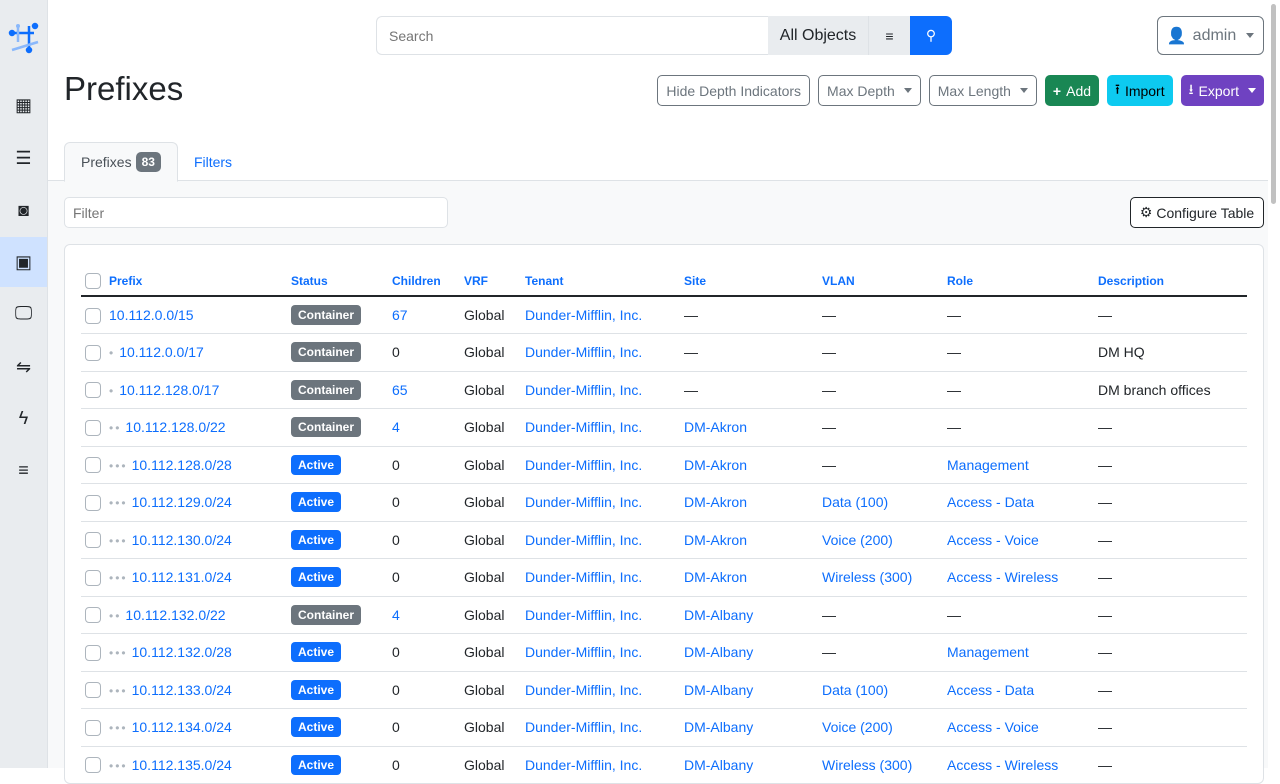 The height and width of the screenshot is (784, 1280). Describe the element at coordinates (181, 764) in the screenshot. I see `prefix-link: 10.112.135.0/24` at that location.